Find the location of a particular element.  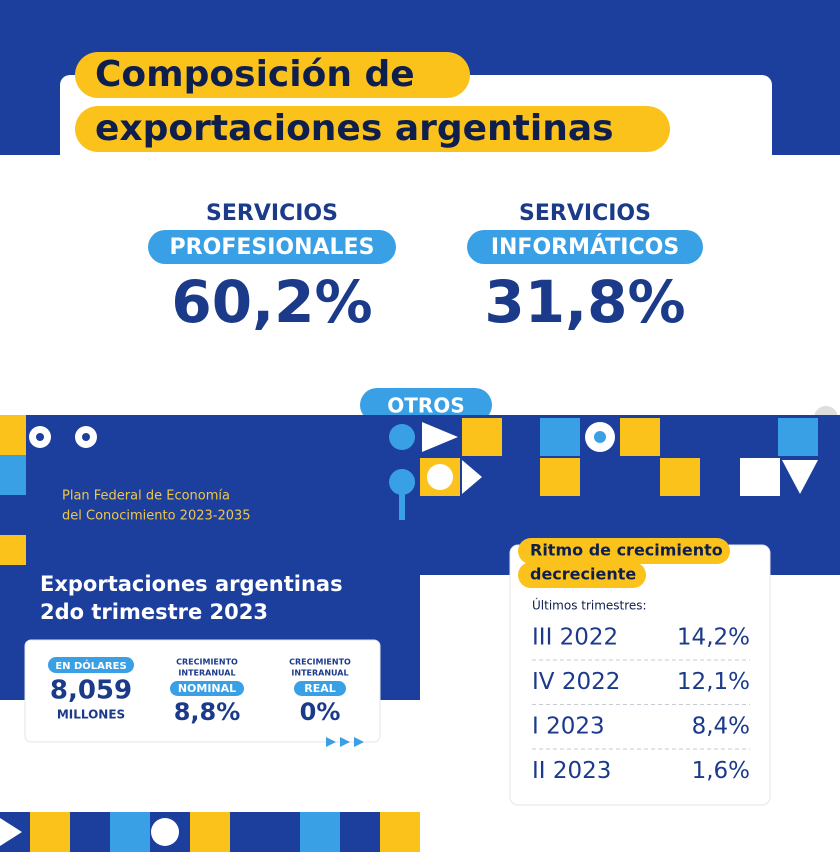

top-pattern is located at coordinates (603, 469).